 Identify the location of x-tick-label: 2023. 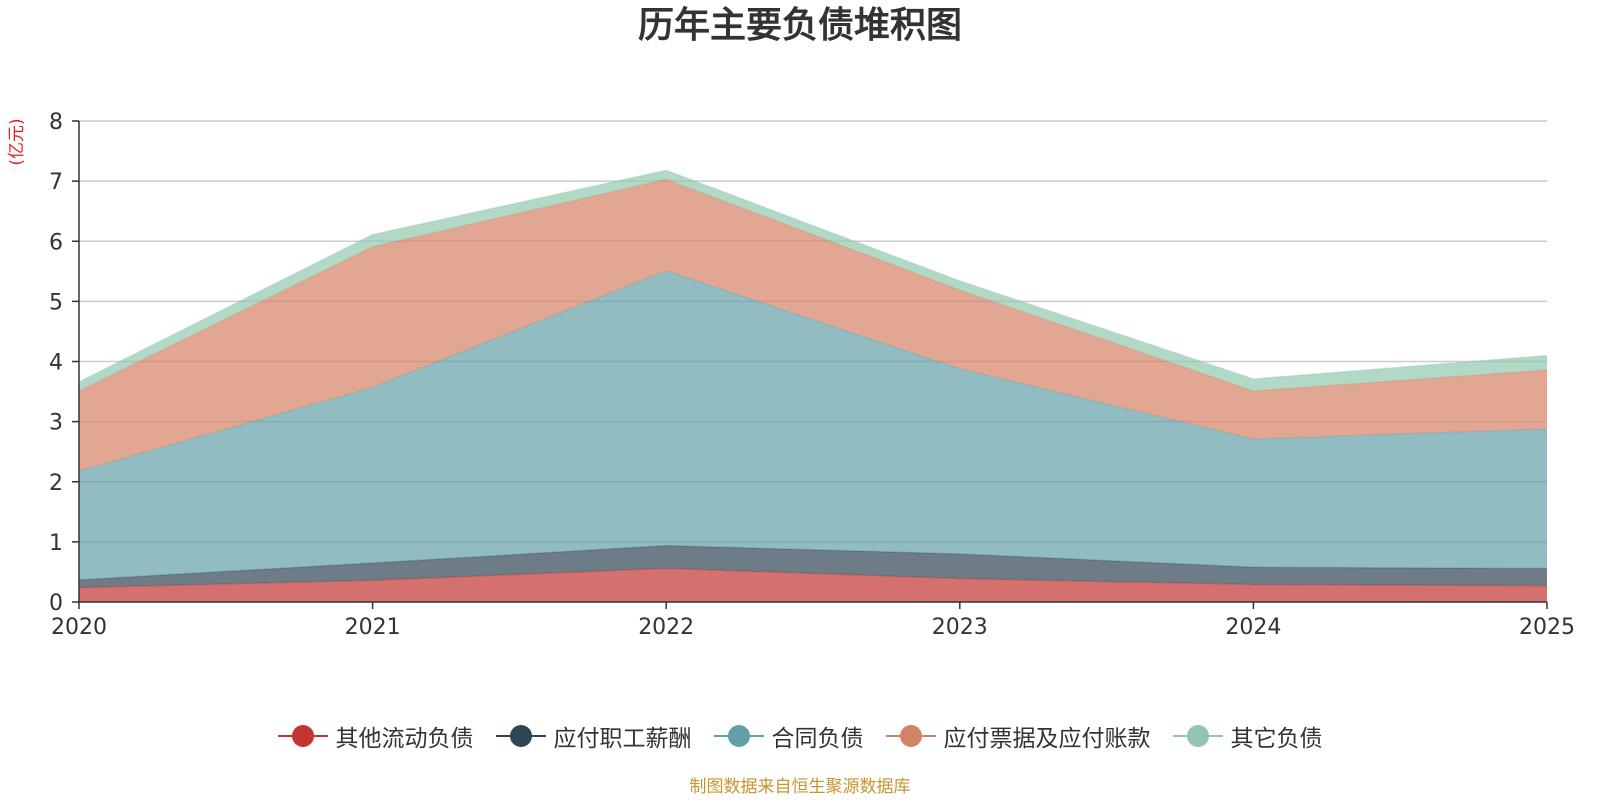
(960, 627).